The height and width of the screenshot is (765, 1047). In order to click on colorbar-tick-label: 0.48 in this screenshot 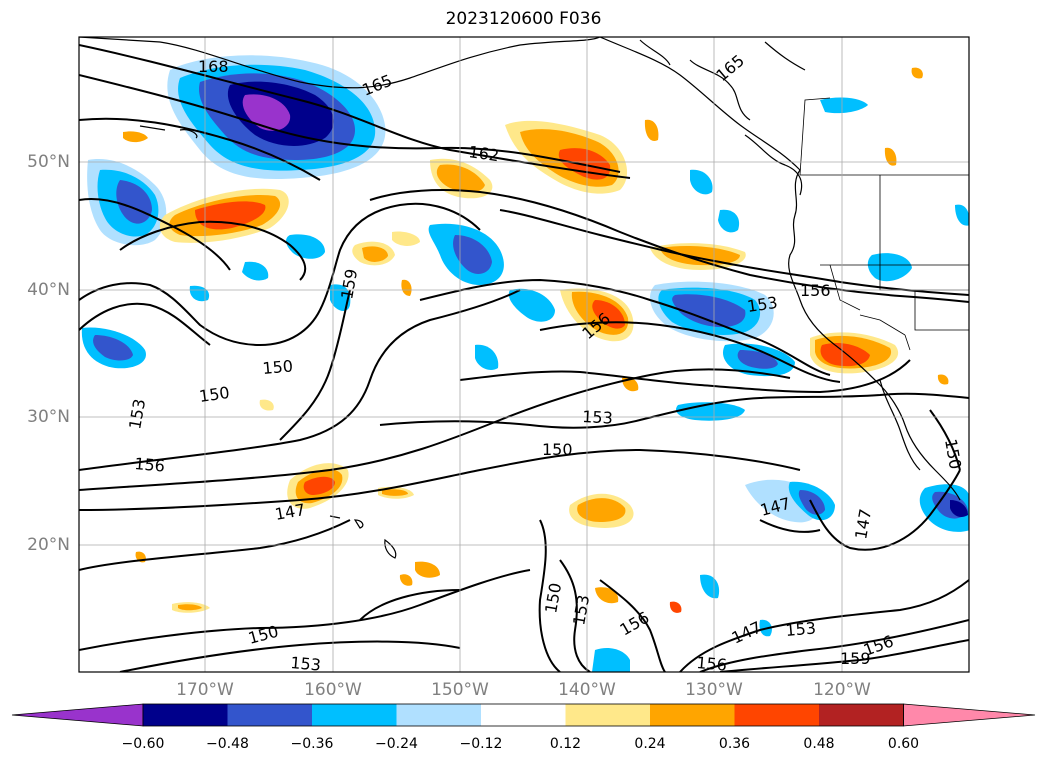, I will do `click(819, 744)`.